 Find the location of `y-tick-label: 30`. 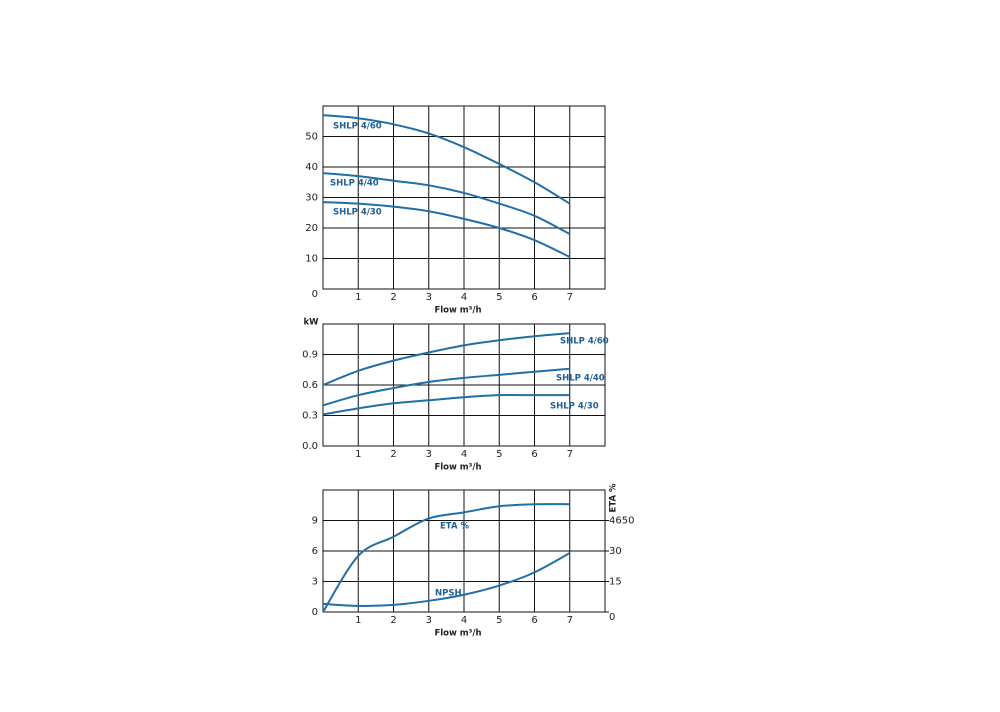

y-tick-label: 30 is located at coordinates (311, 198).